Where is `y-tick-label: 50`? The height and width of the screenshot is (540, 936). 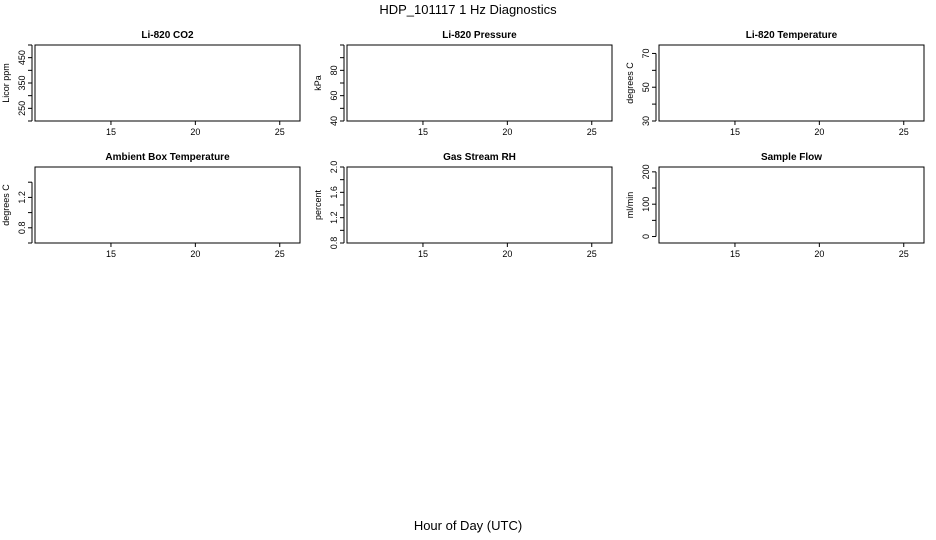 y-tick-label: 50 is located at coordinates (646, 87).